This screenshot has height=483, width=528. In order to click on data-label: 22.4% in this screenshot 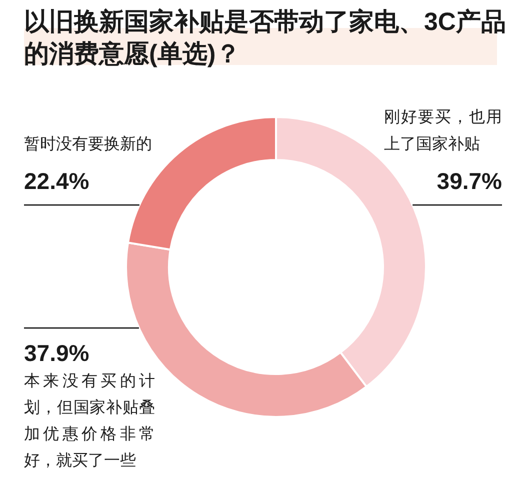, I will do `click(57, 181)`.